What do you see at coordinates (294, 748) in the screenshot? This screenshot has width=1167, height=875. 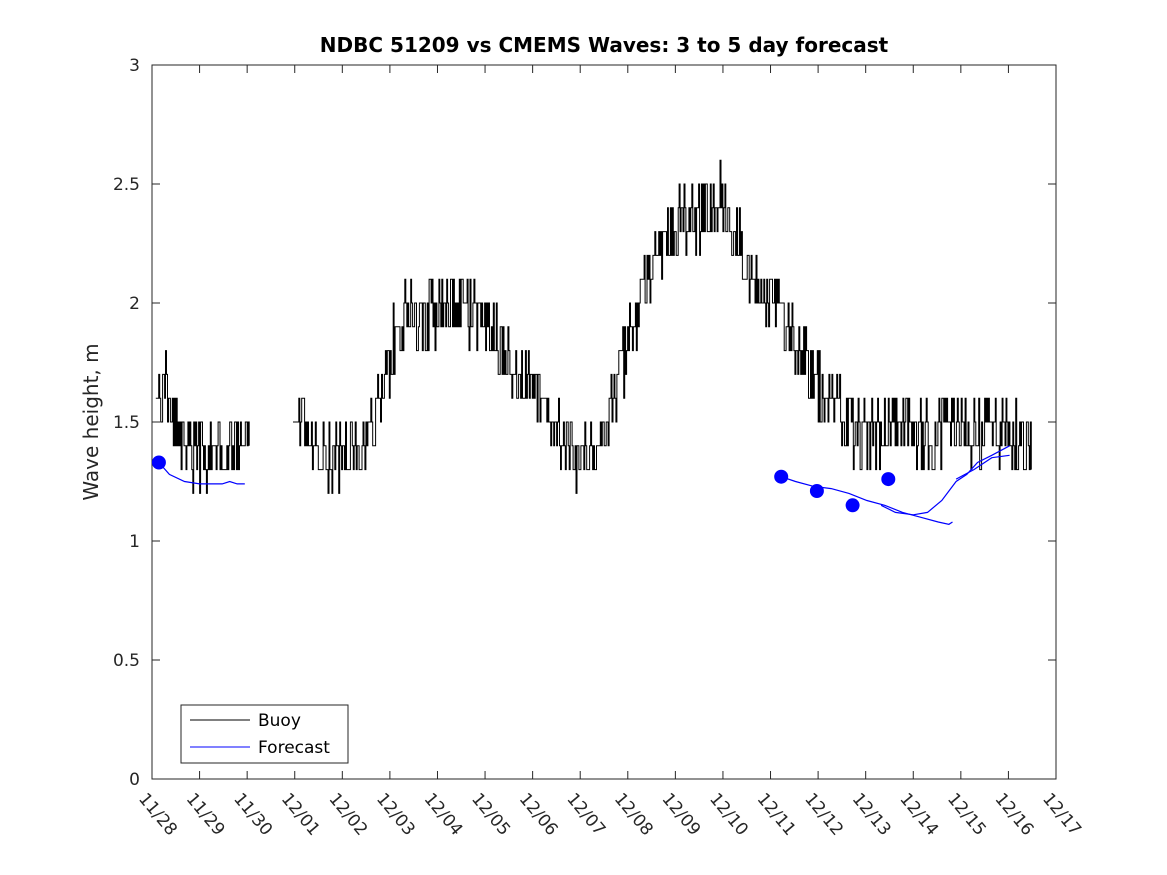 I see `legend-forecast-label: Forecast` at bounding box center [294, 748].